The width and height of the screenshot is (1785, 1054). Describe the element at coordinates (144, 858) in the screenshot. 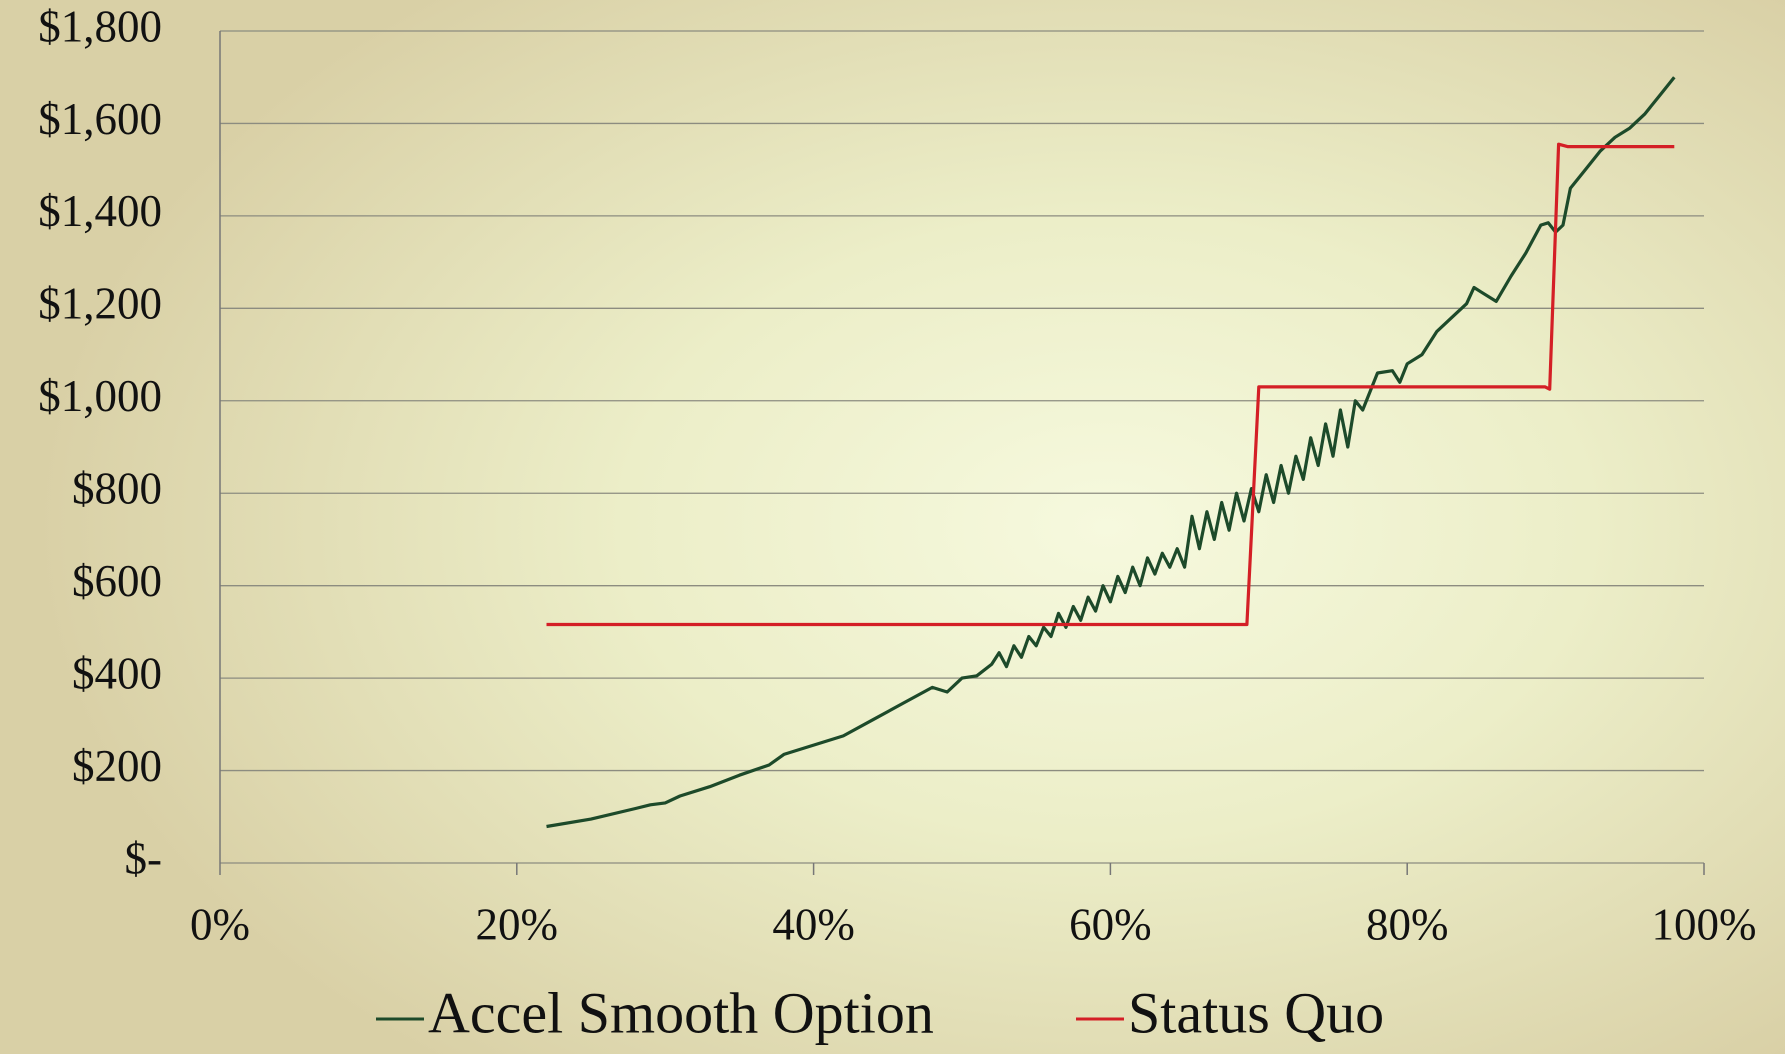

I see `y-tick-label: $-` at that location.